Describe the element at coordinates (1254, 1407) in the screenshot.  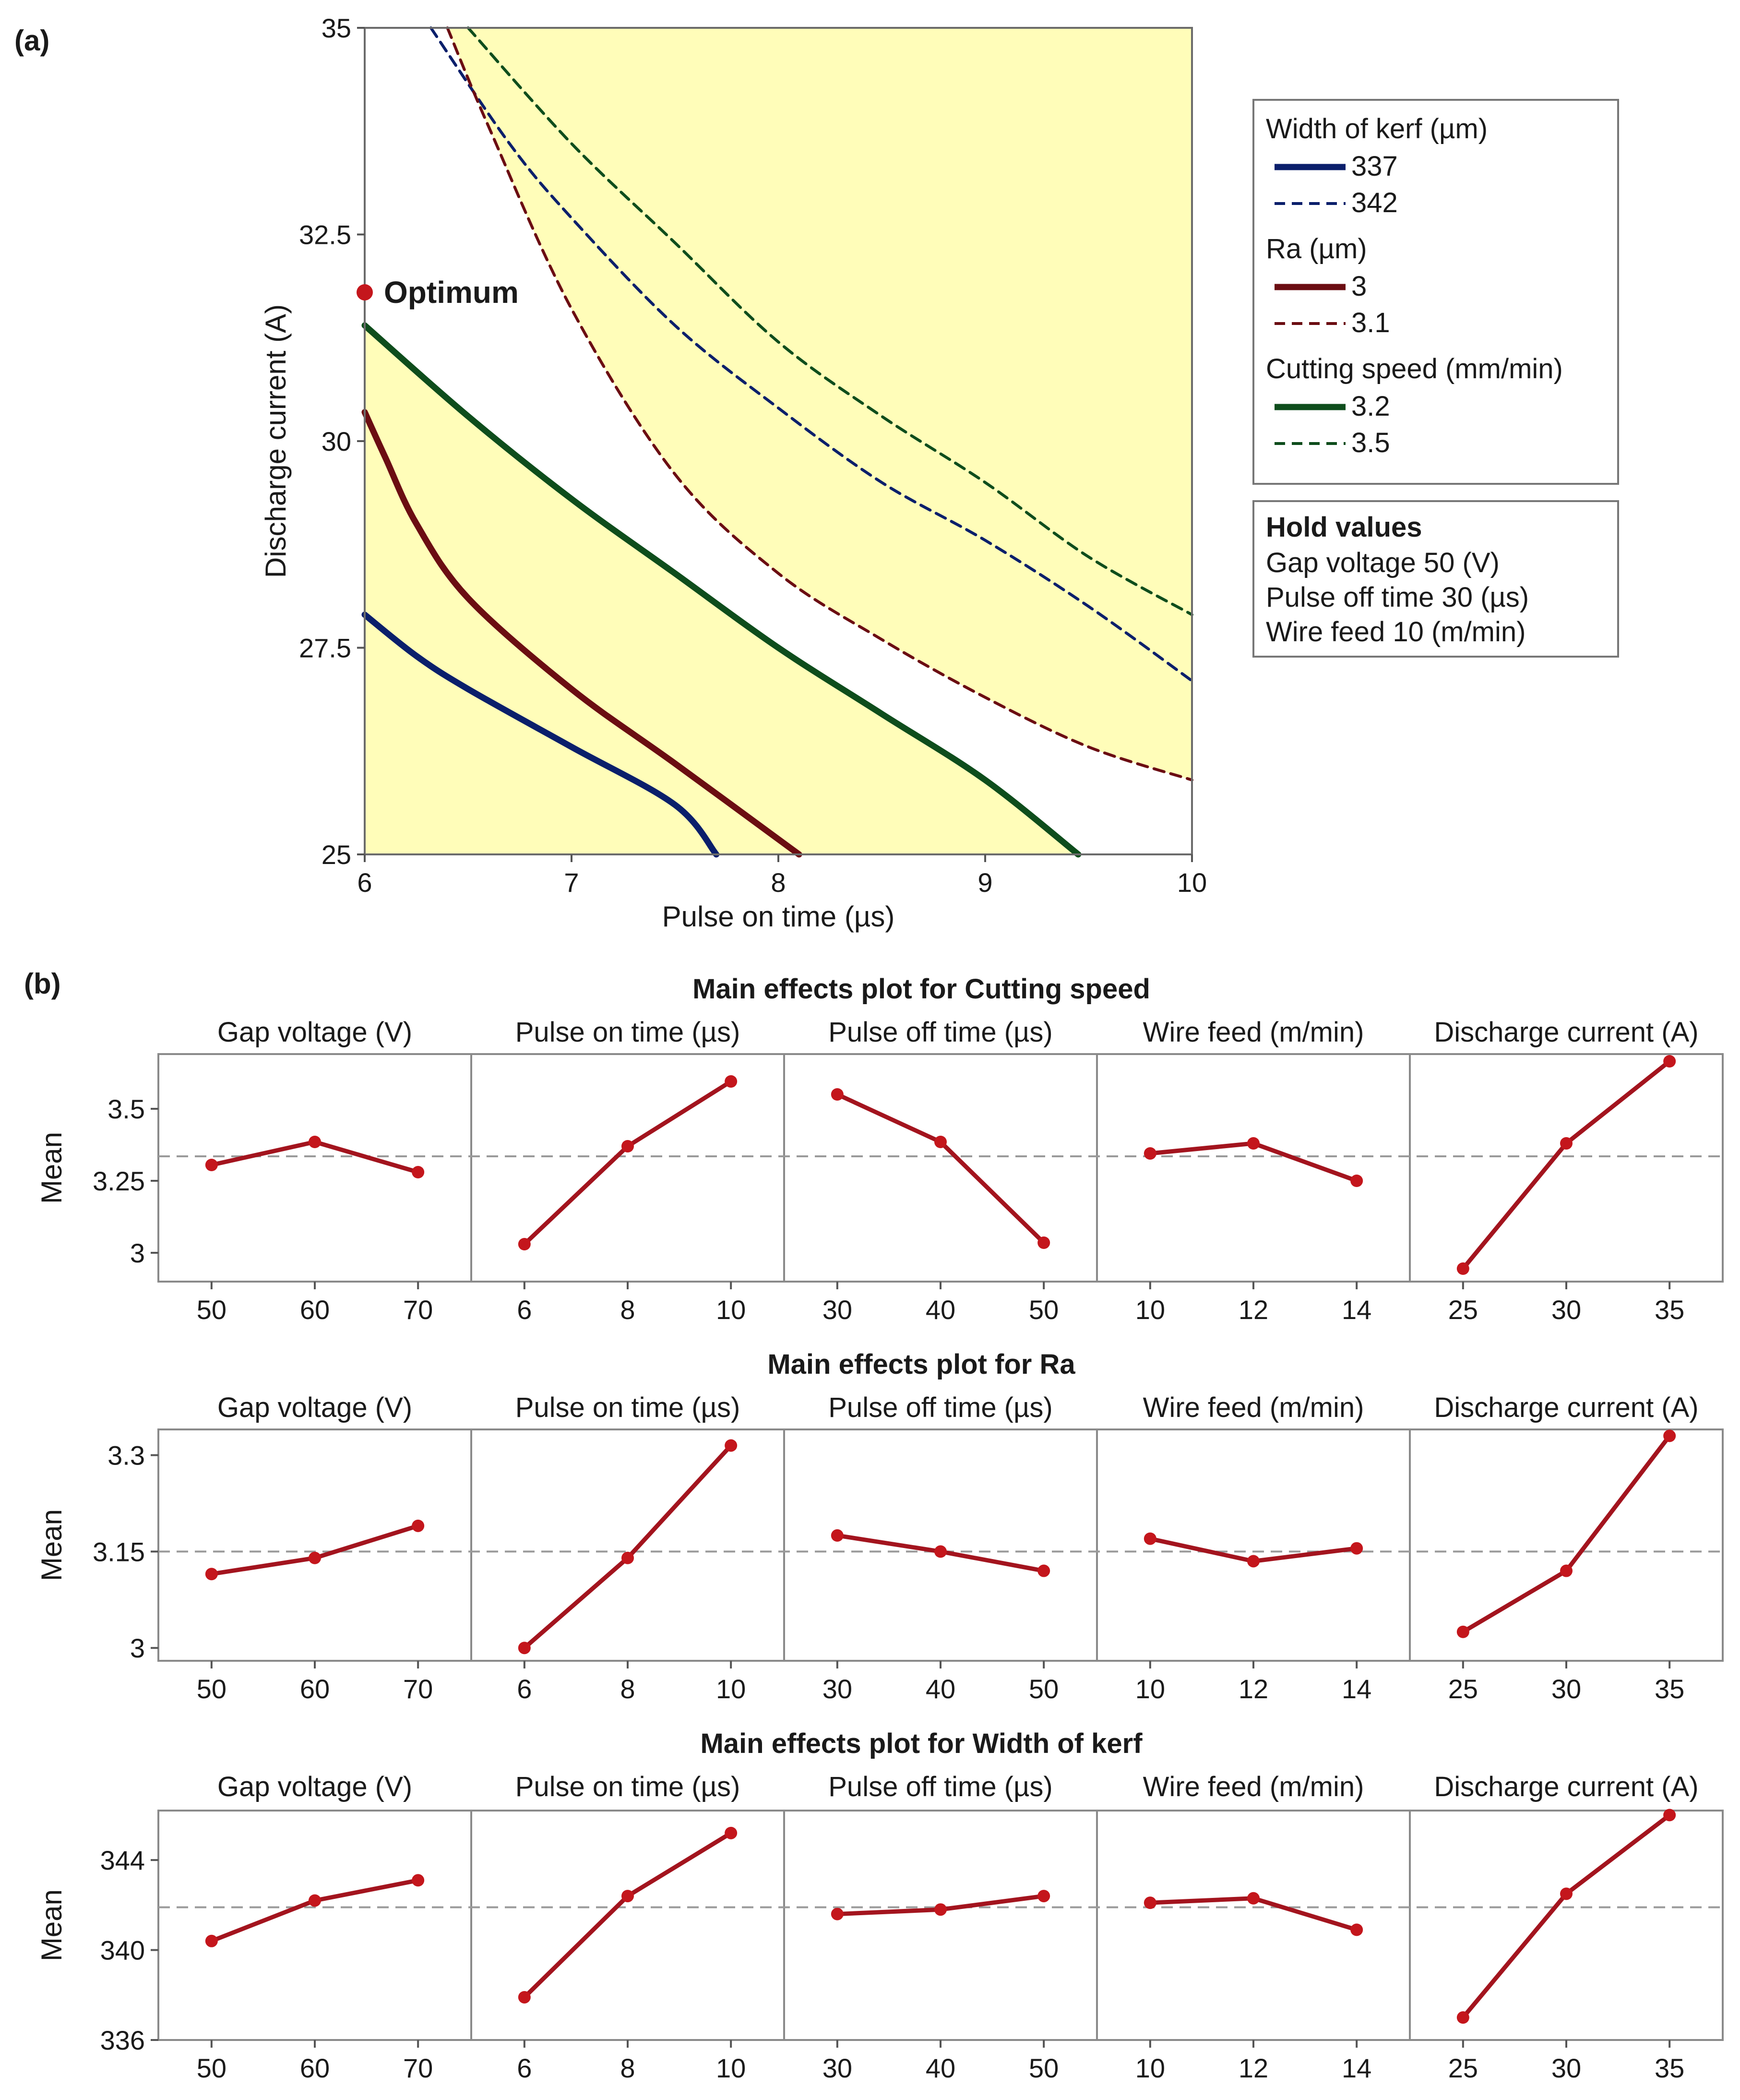
I see `facet-title: Wire feed (m/min)` at that location.